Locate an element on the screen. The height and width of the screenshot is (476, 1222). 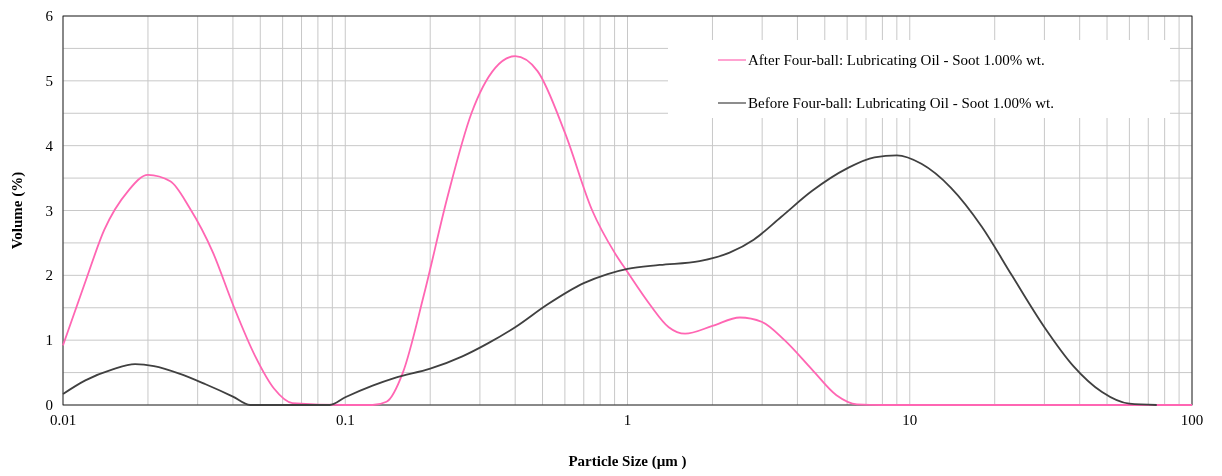
x-tick-label: 10 is located at coordinates (910, 420).